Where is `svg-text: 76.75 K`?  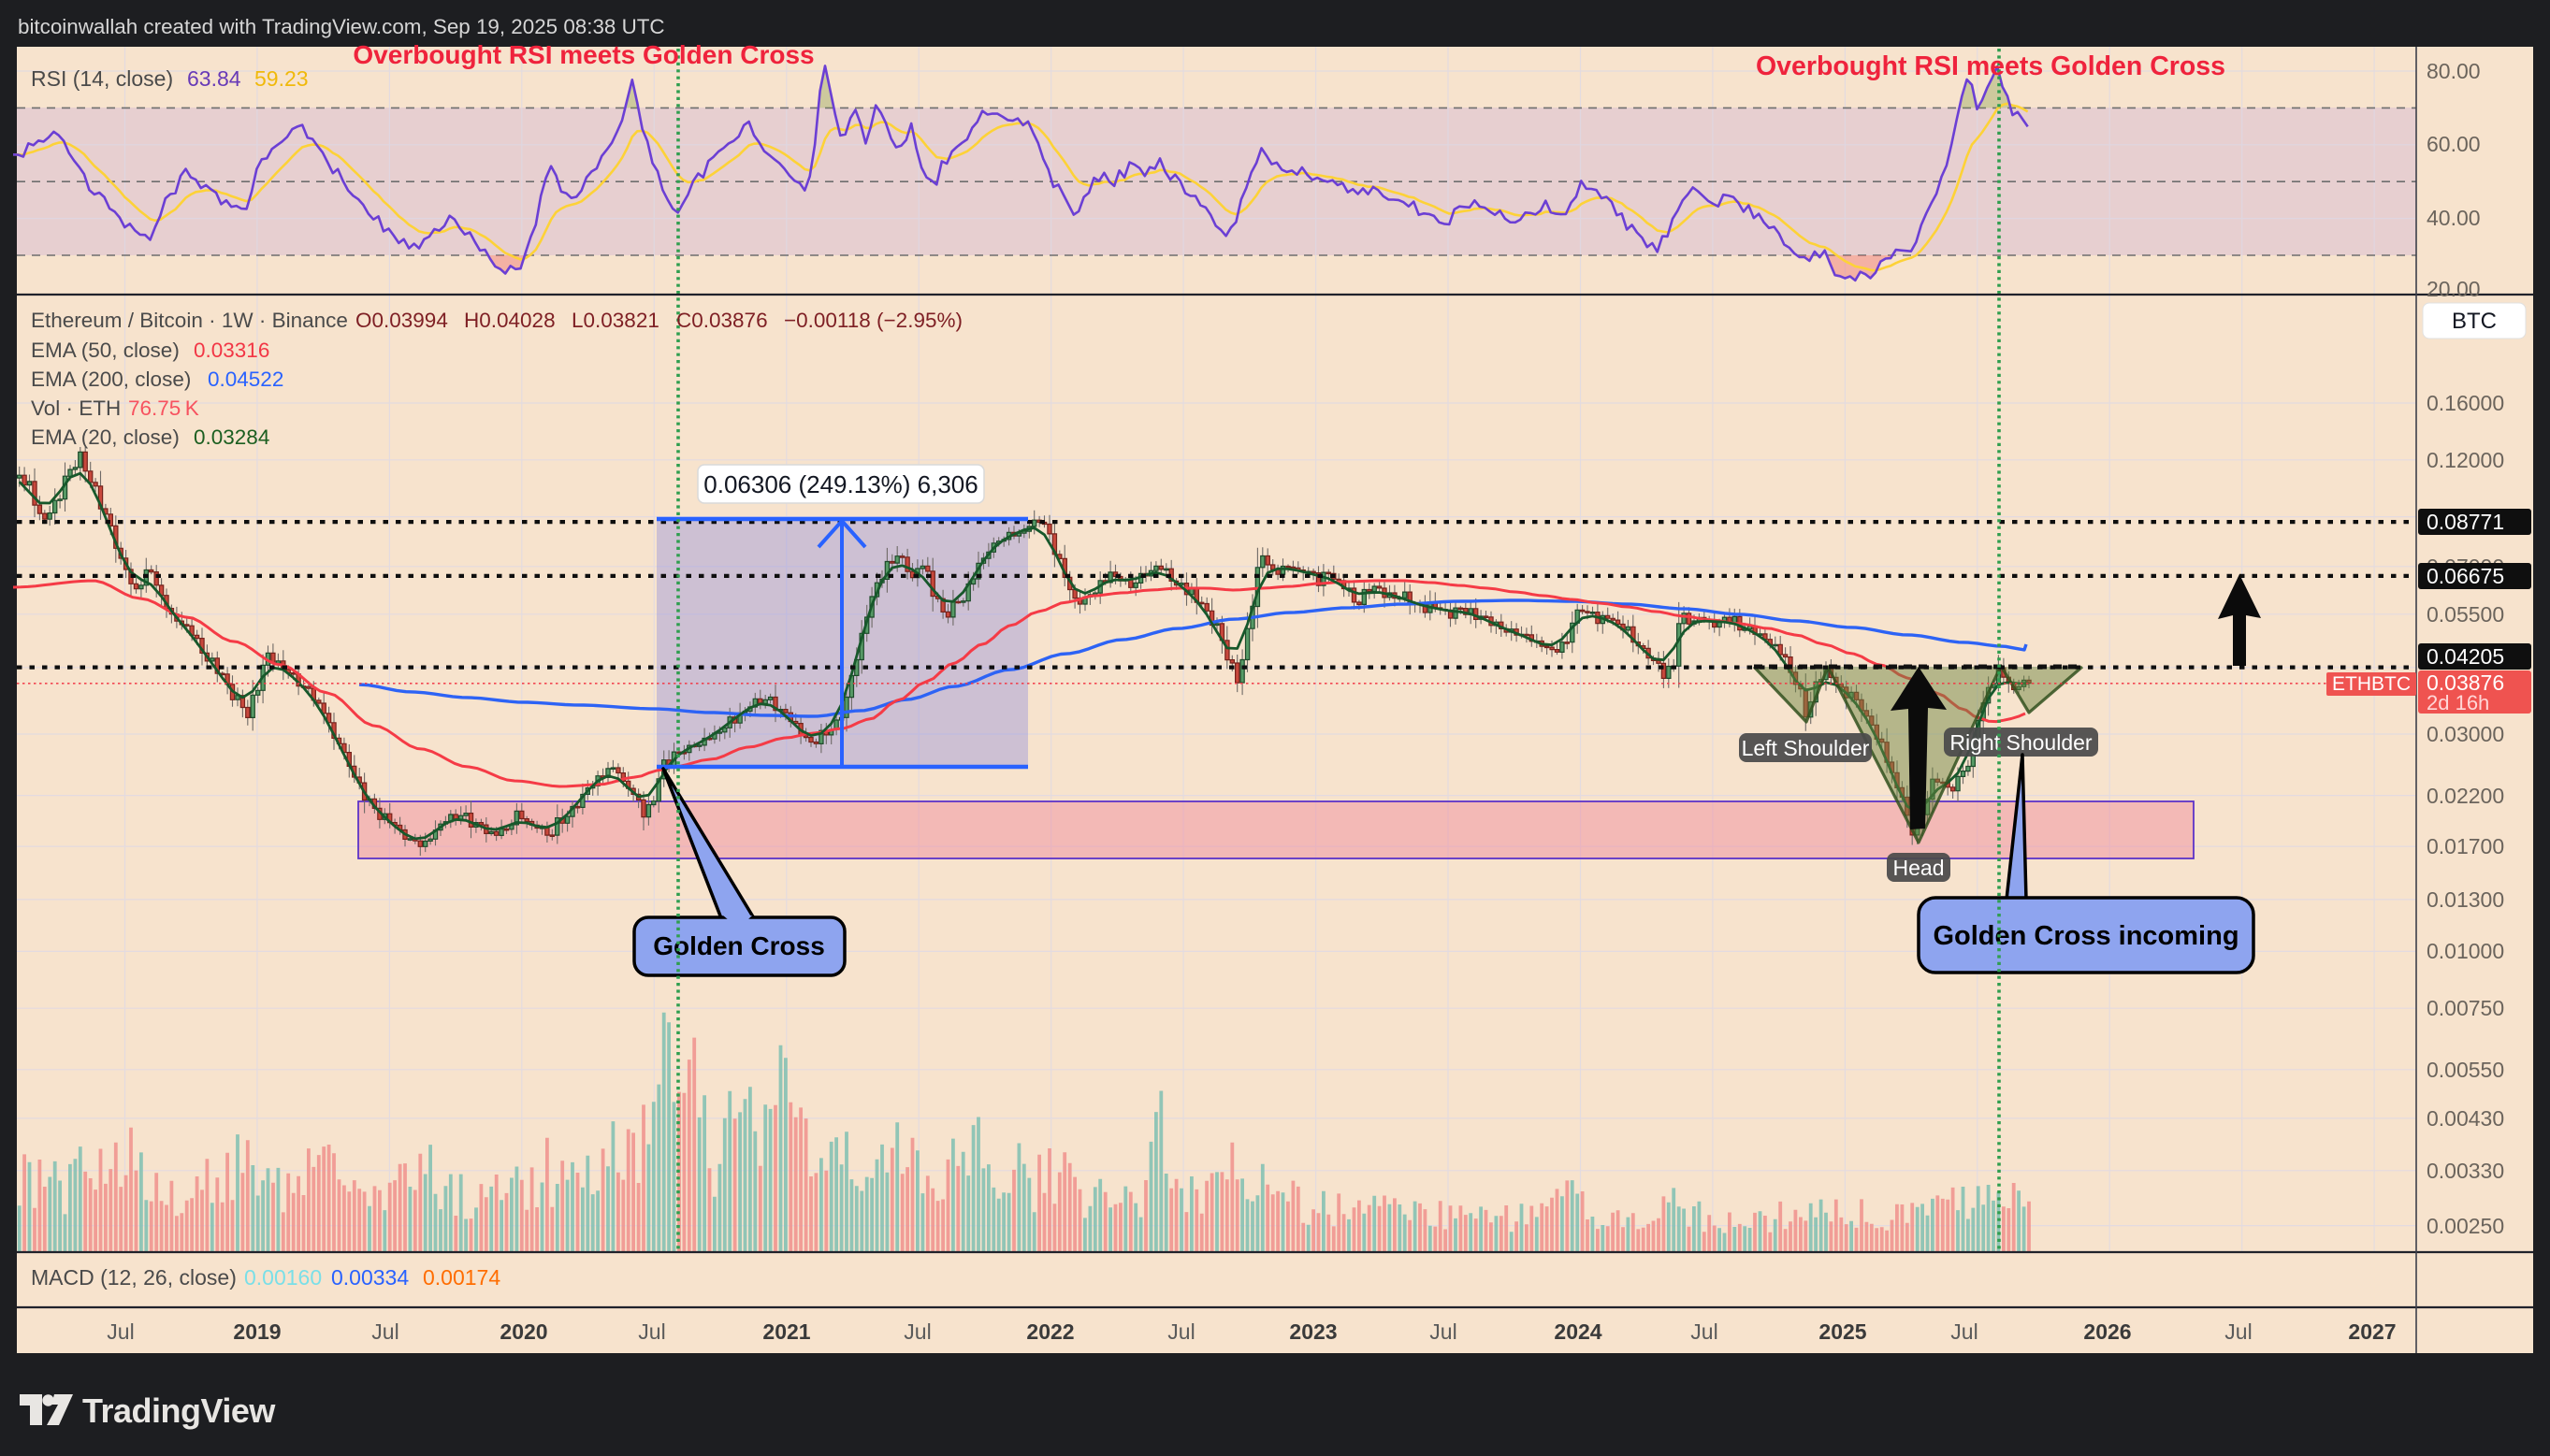 svg-text: 76.75 K is located at coordinates (163, 408).